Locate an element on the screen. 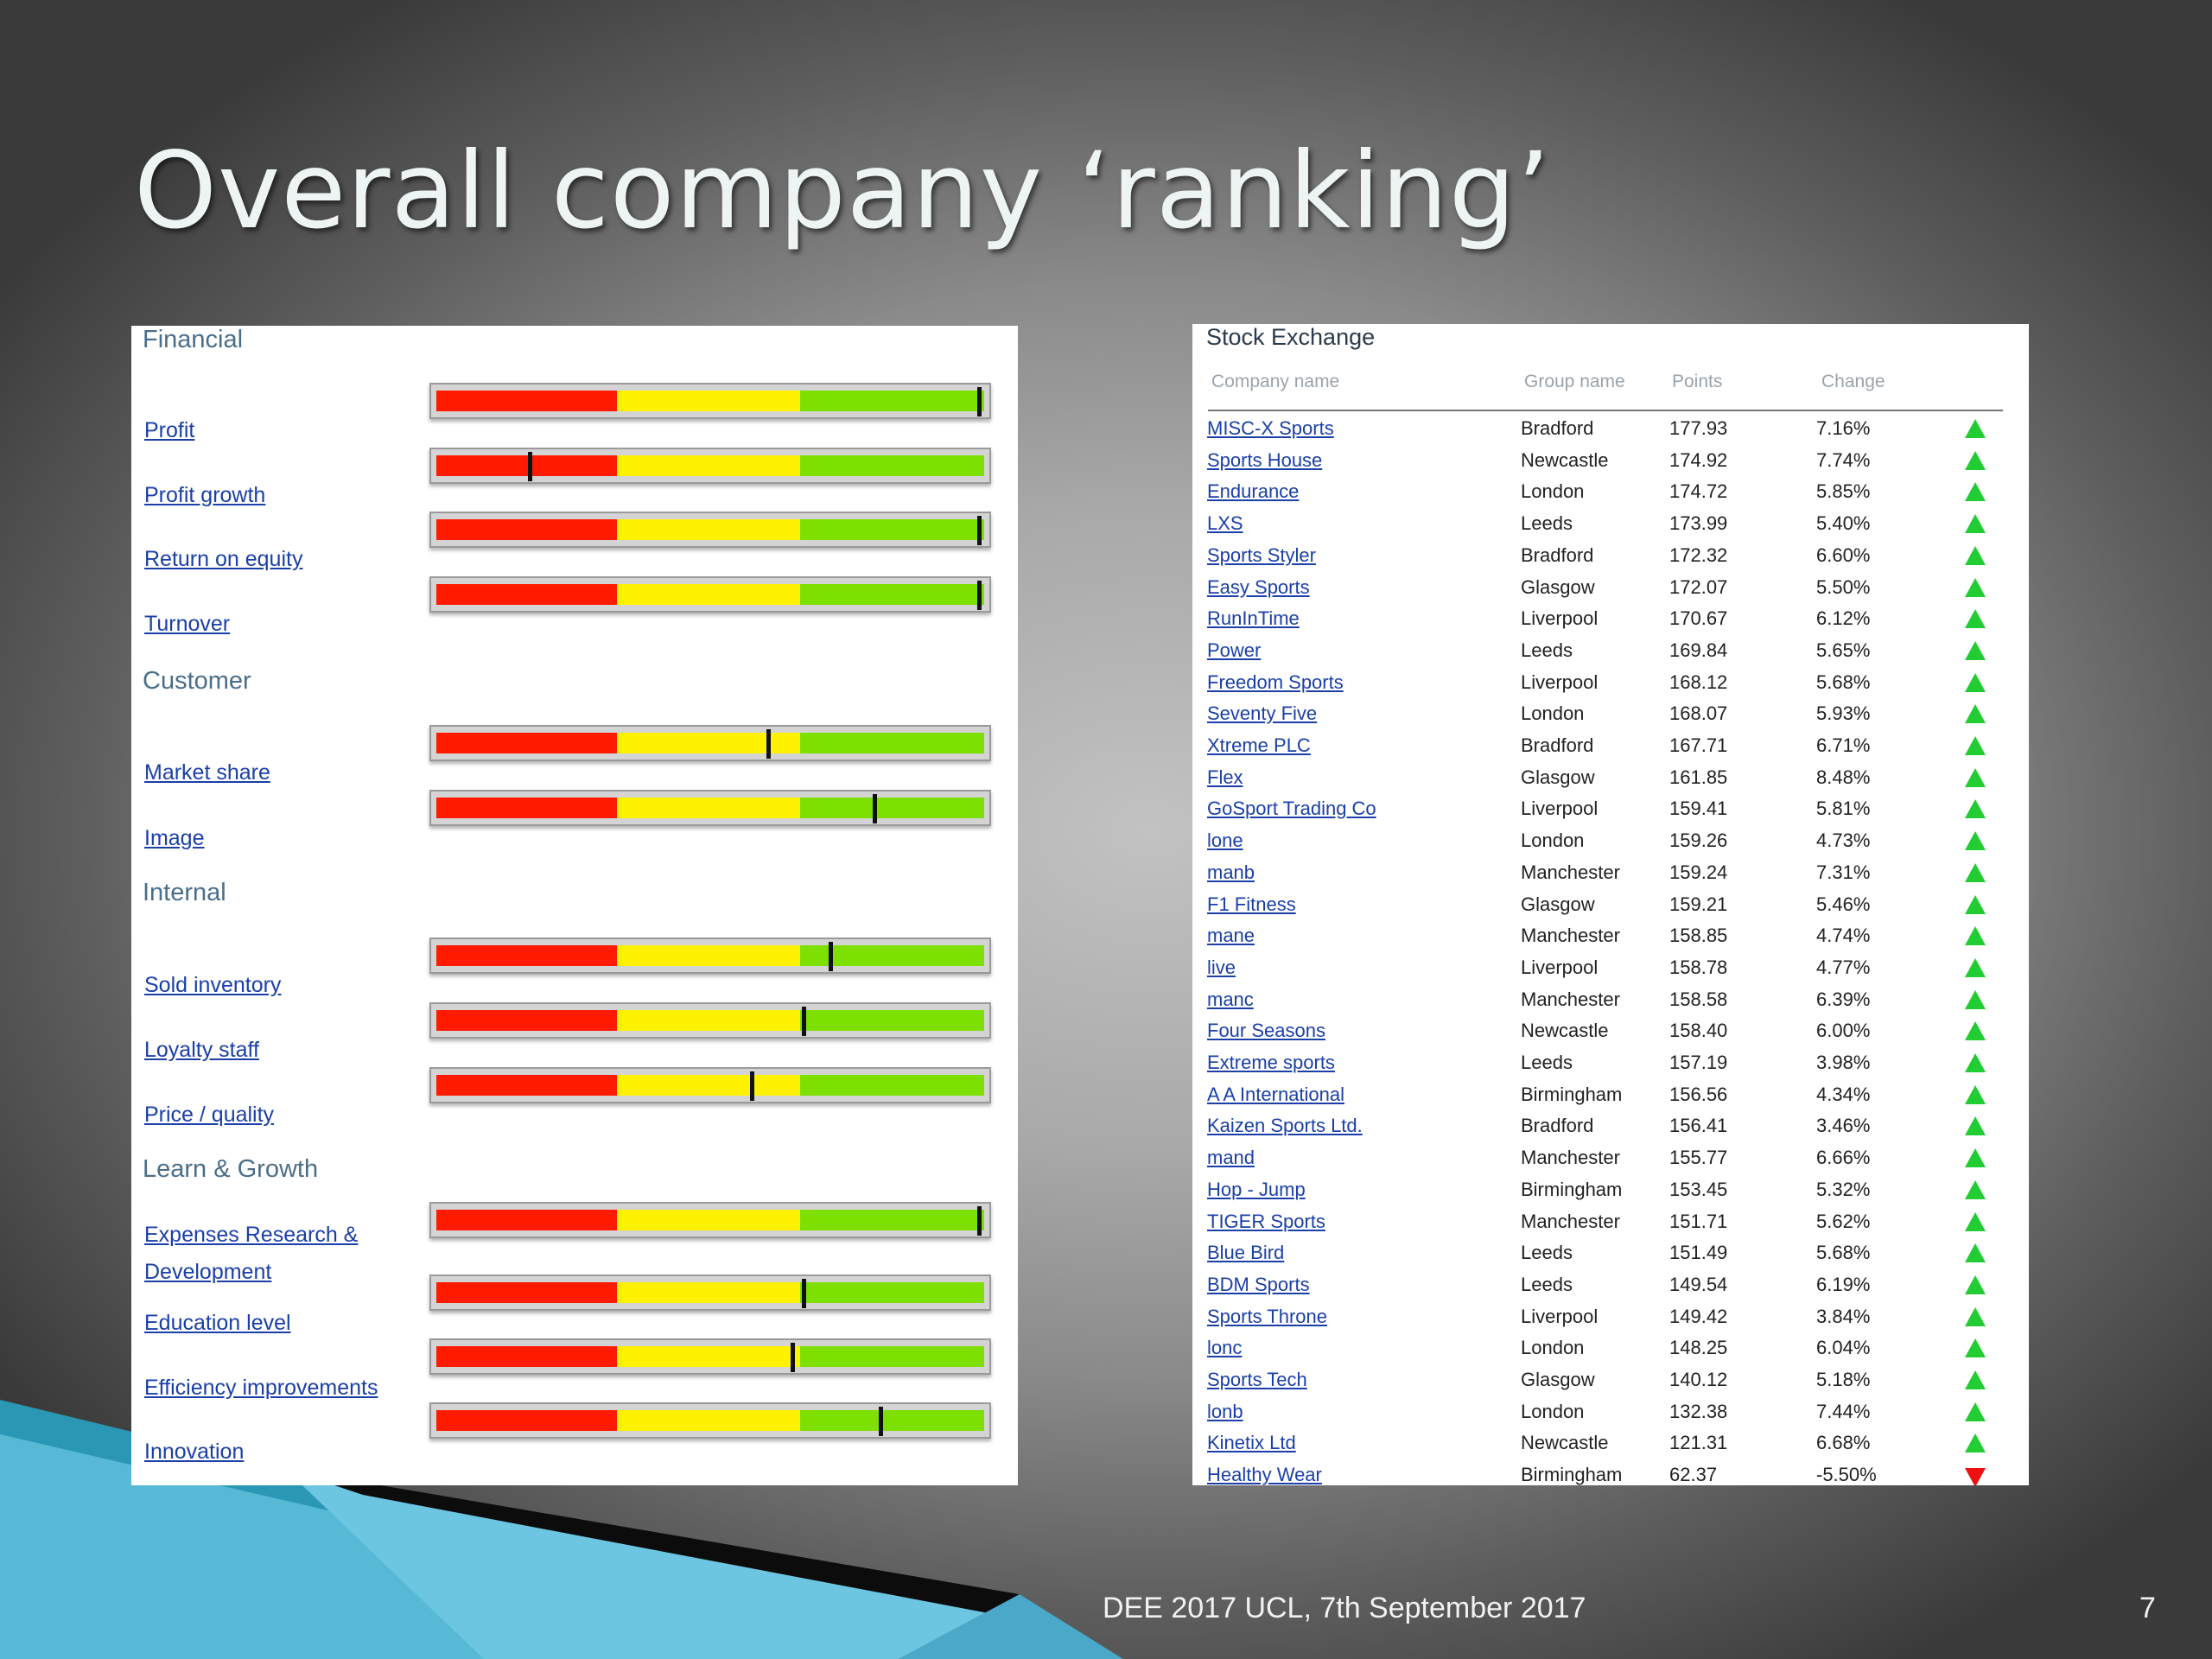  change-cell: 6.60% is located at coordinates (1843, 554).